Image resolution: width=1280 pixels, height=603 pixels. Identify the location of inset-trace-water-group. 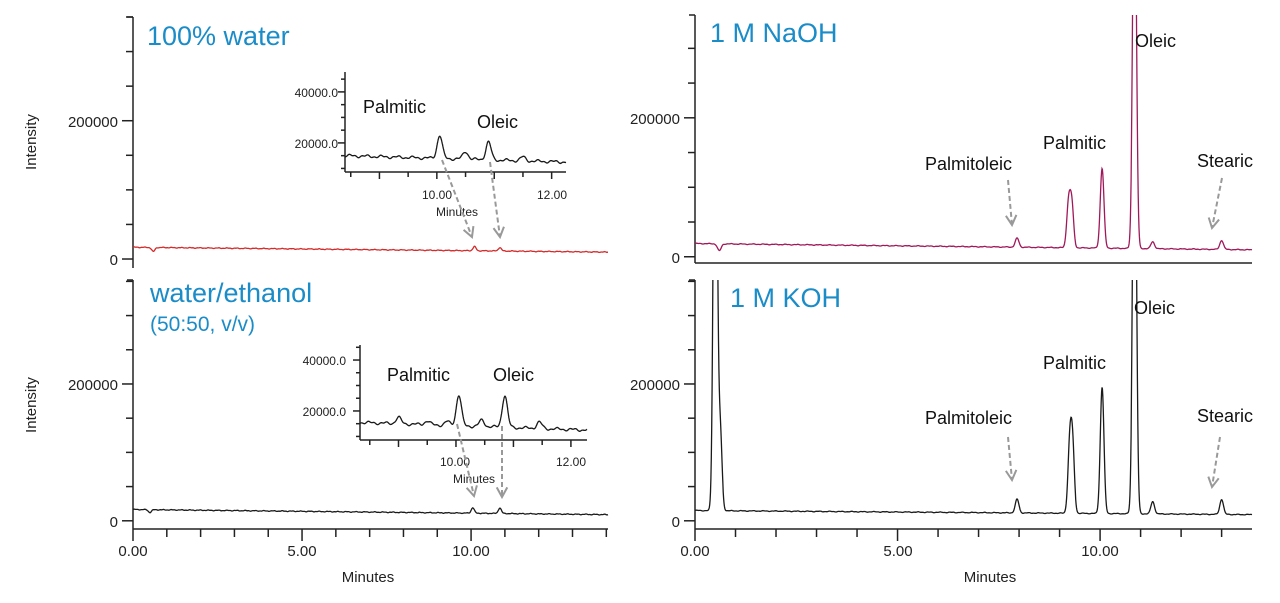
(455, 150).